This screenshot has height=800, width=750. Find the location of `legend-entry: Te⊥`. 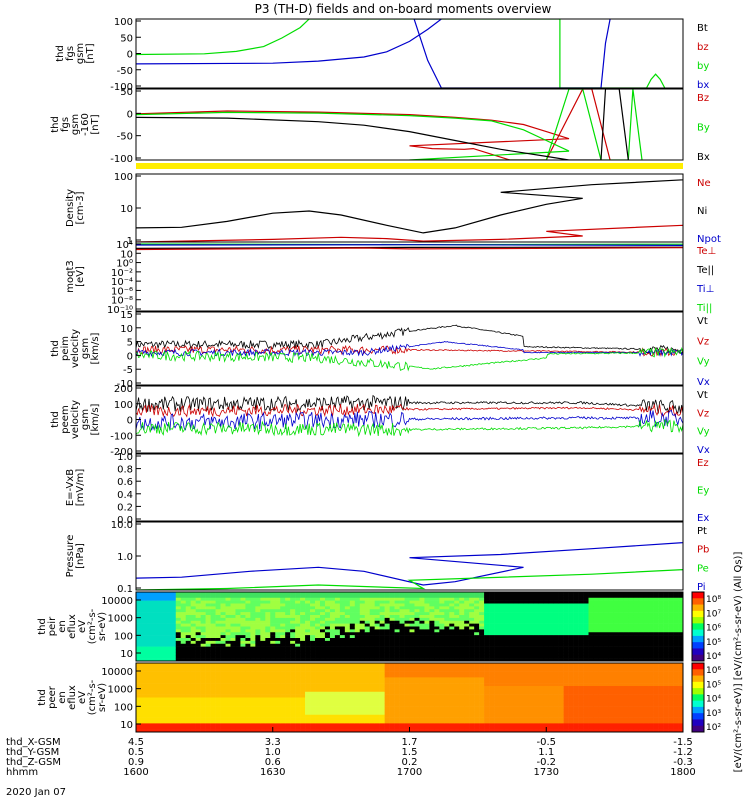

legend-entry: Te⊥ is located at coordinates (706, 251).